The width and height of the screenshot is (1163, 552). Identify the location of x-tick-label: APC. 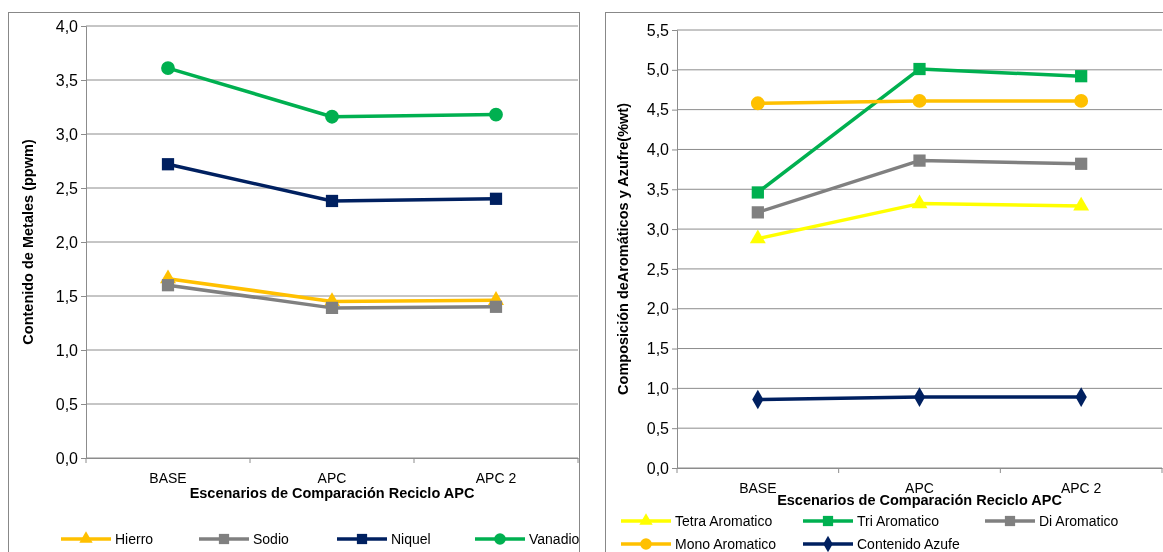
(332, 478).